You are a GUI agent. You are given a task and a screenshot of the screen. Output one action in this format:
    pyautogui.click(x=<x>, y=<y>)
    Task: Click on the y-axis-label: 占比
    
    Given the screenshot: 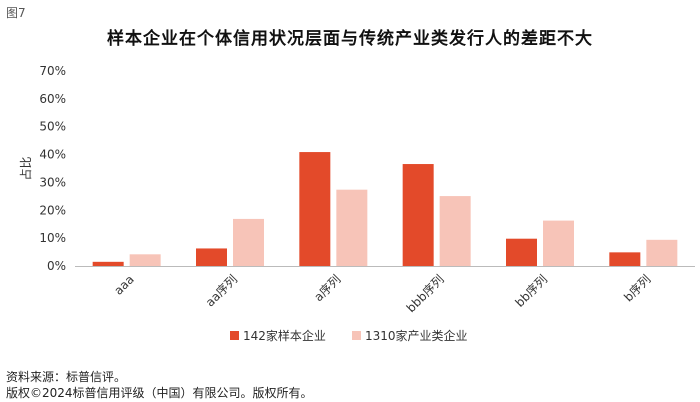 What is the action you would take?
    pyautogui.click(x=25, y=168)
    